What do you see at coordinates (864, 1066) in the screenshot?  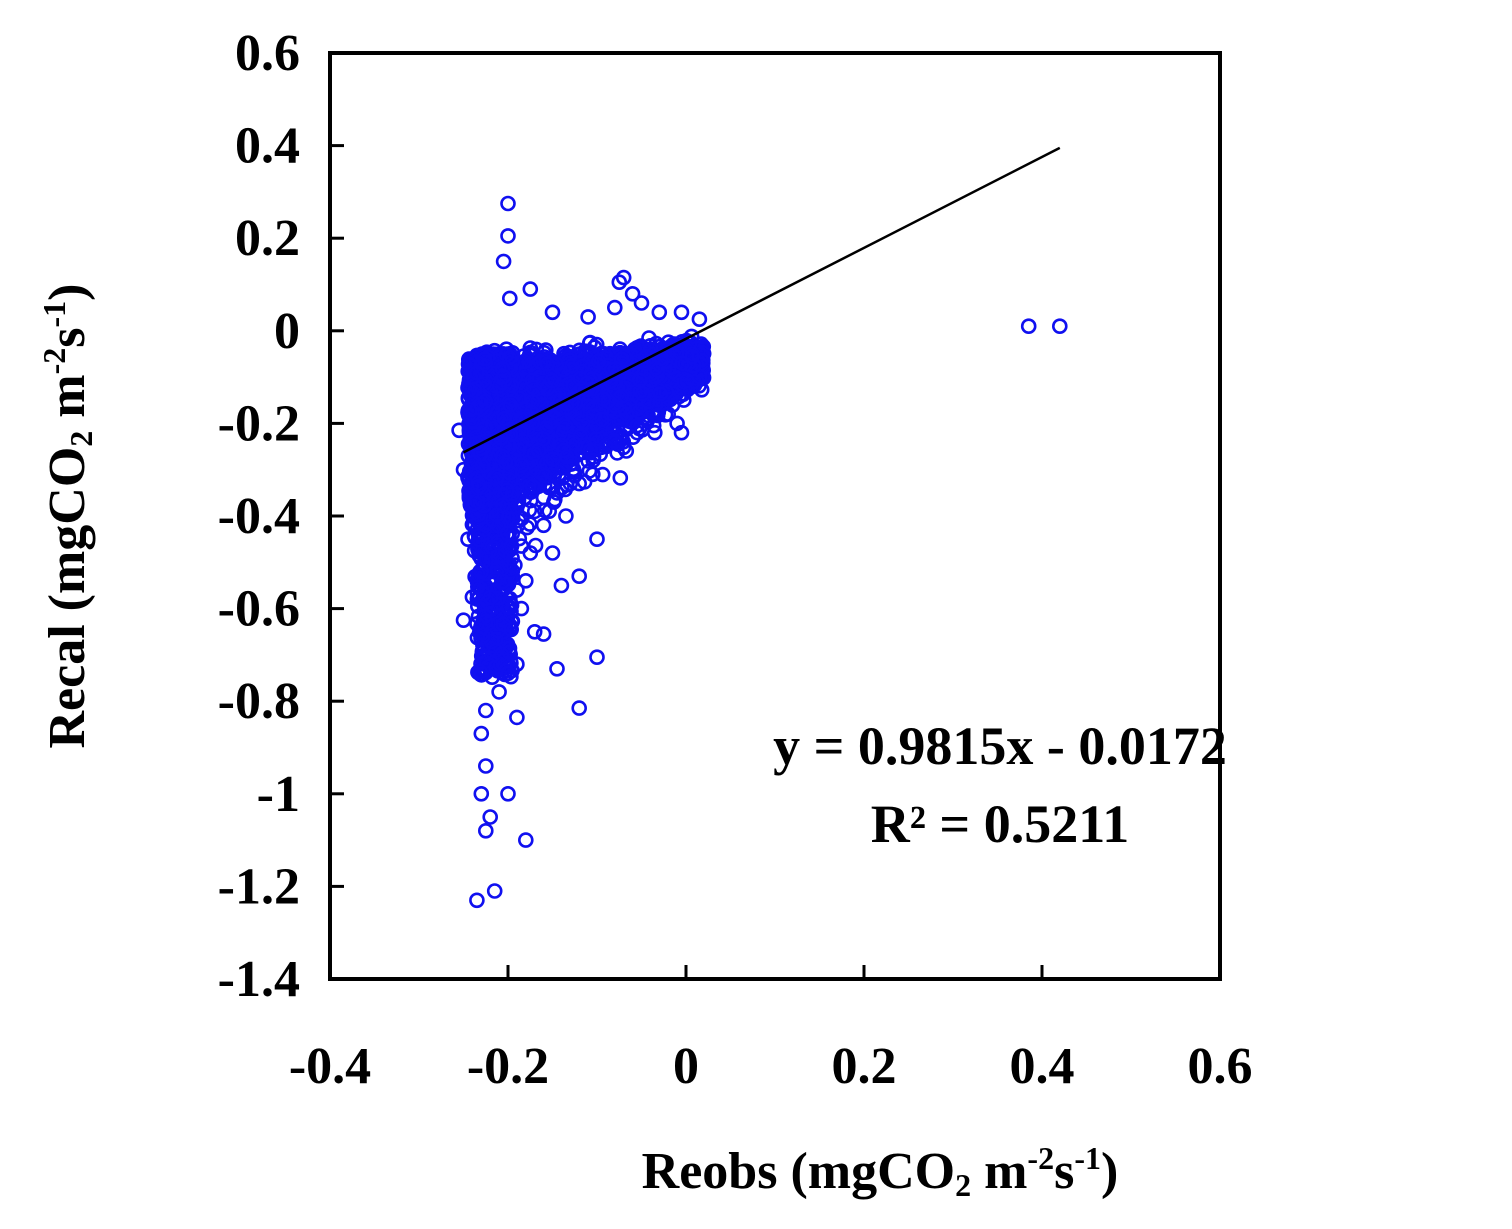 I see `x-tick-label: 0.2` at bounding box center [864, 1066].